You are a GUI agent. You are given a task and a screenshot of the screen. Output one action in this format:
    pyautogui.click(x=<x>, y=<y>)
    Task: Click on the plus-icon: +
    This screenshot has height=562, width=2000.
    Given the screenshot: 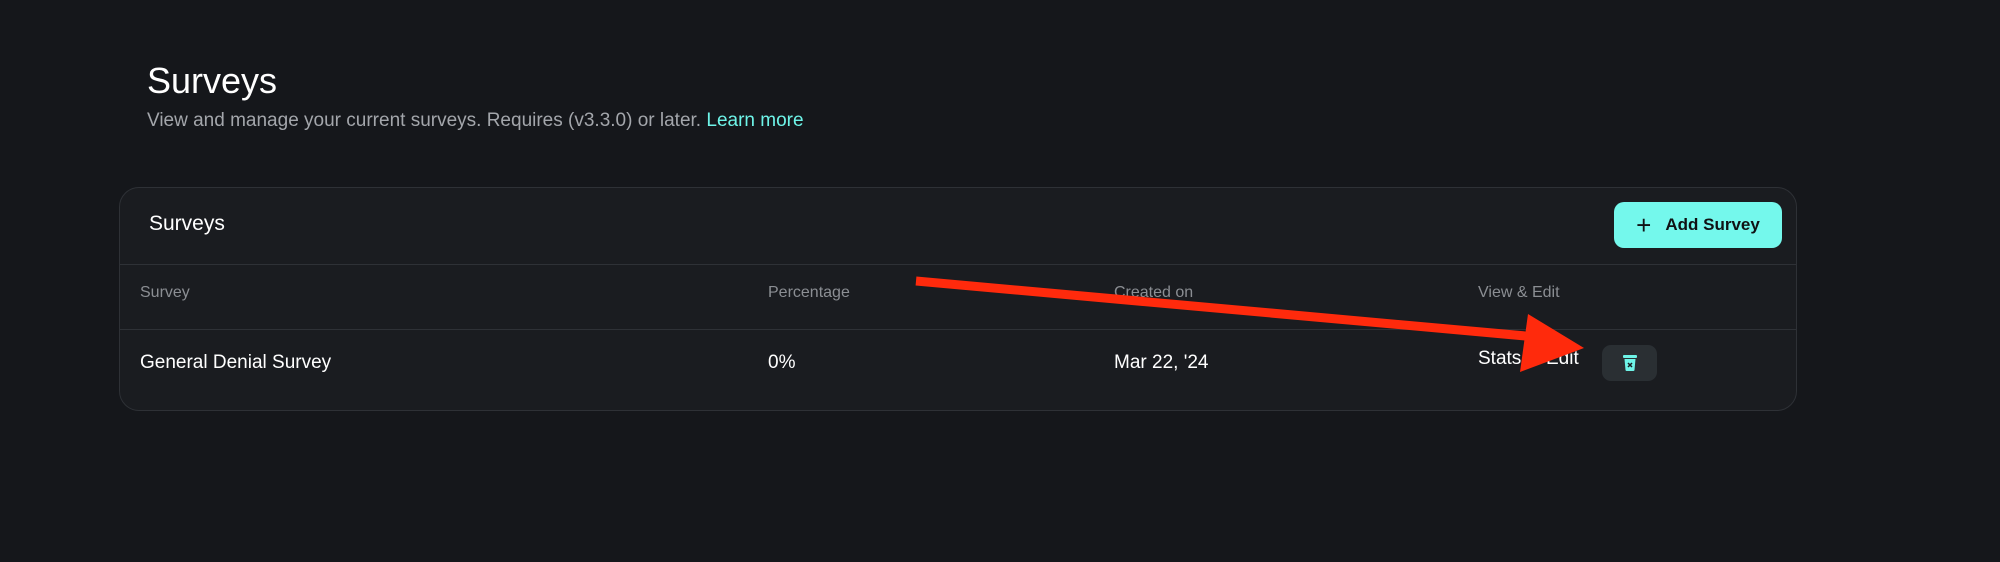 What is the action you would take?
    pyautogui.click(x=1644, y=225)
    